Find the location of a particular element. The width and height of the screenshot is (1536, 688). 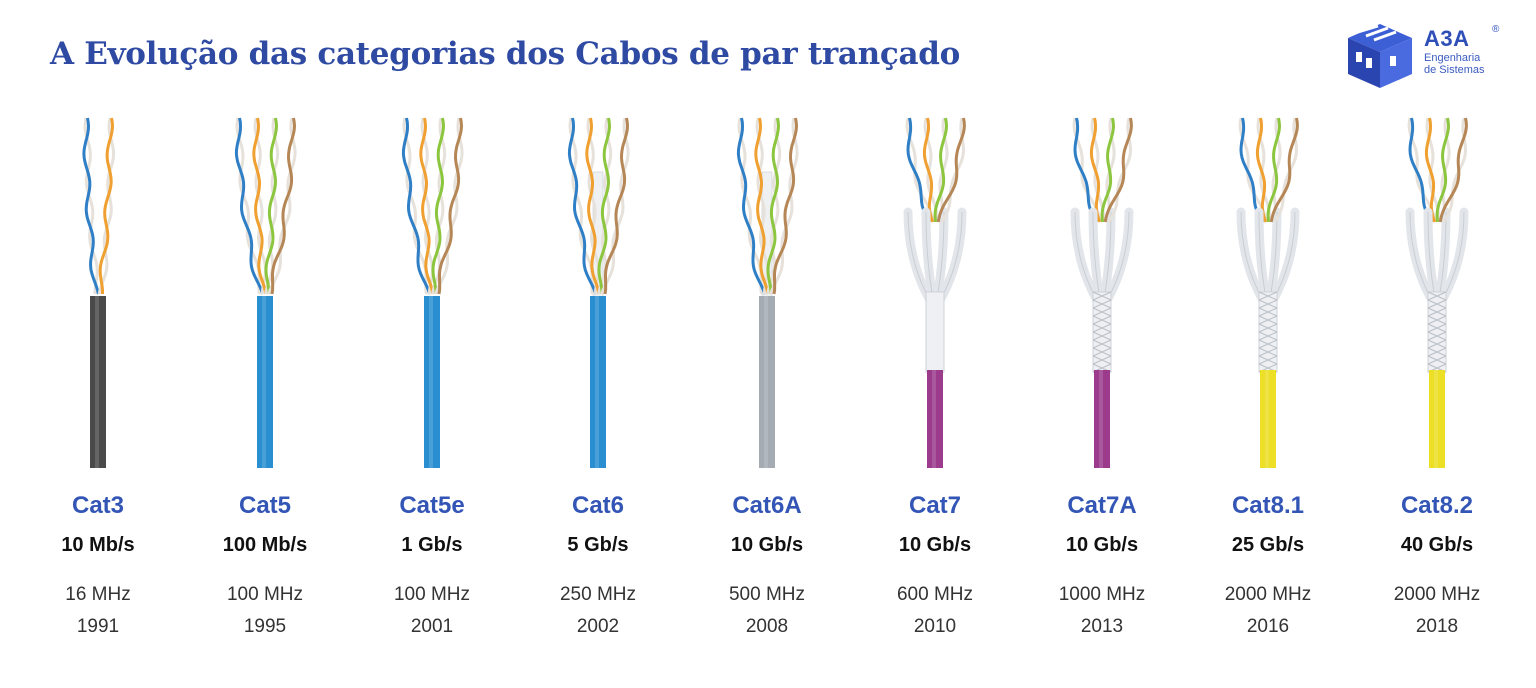

speed-label: 10 Mb/s is located at coordinates (98, 545).